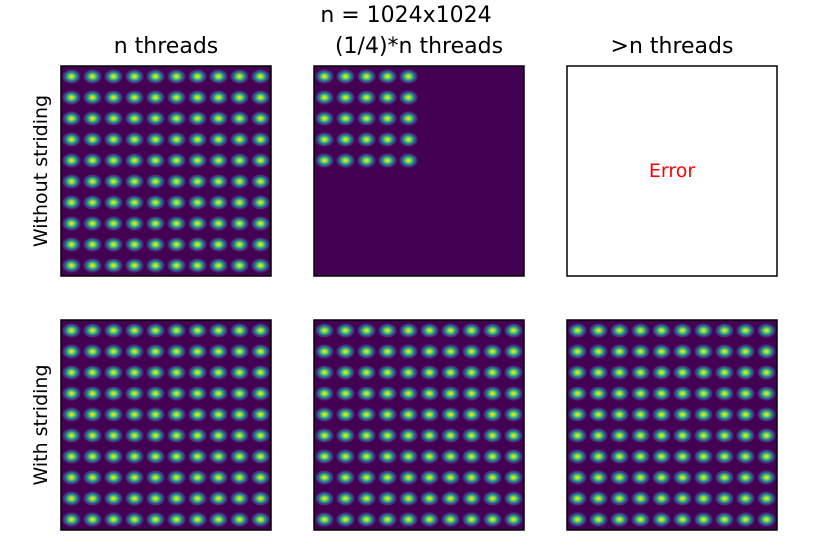  I want to click on panel-background, so click(672, 171).